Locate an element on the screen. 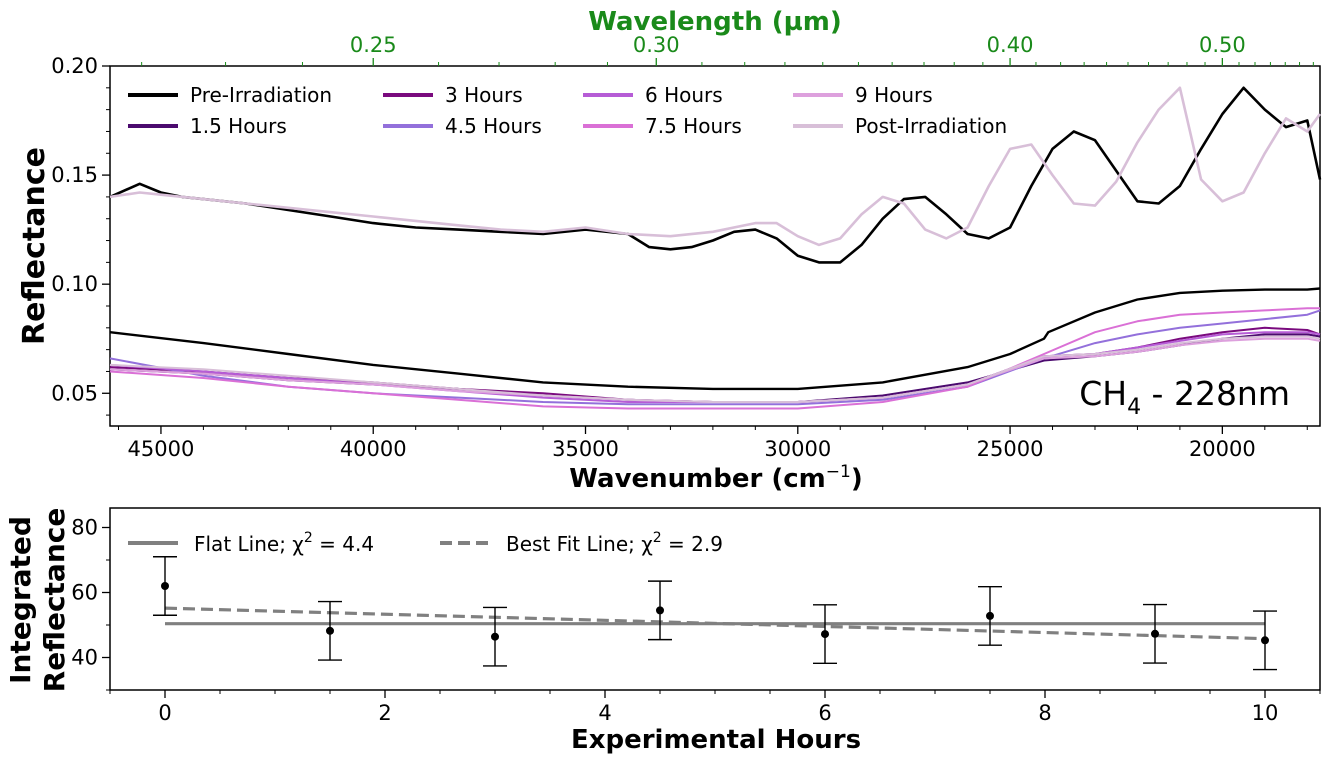 The width and height of the screenshot is (1329, 763). integrated-ticks: 40 60 80 is located at coordinates (90, 603).